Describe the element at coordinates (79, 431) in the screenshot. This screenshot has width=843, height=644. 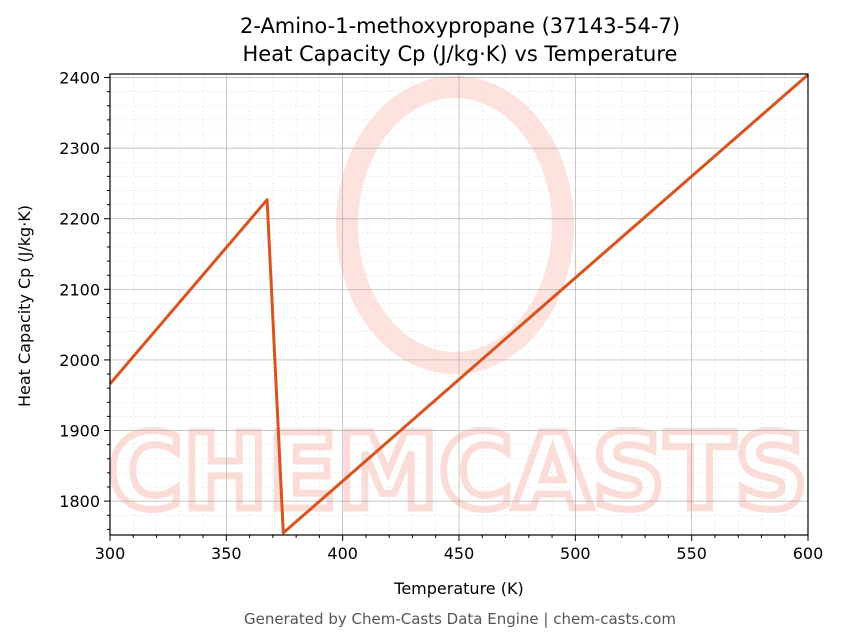
I see `y-tick-label: 1900` at that location.